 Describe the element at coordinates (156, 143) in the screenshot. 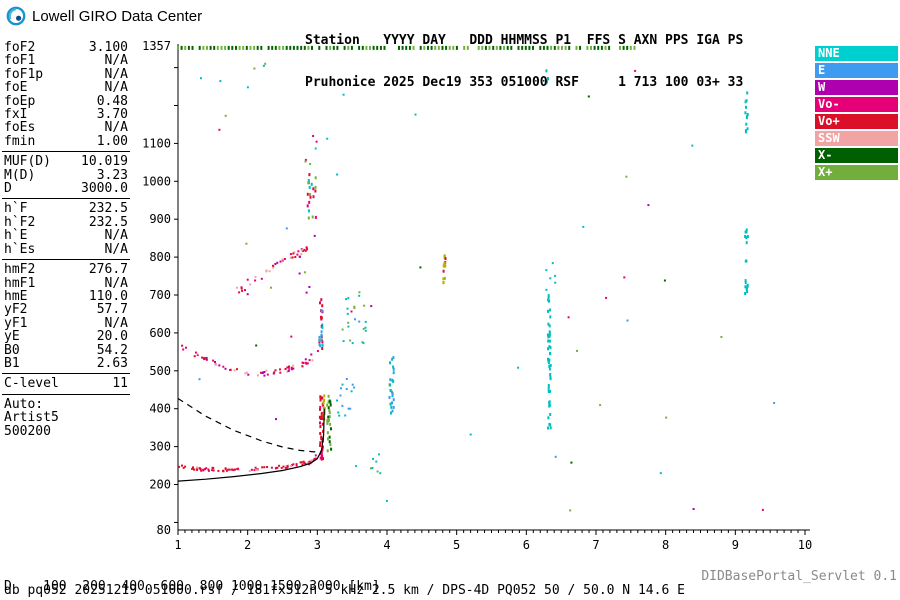

I see `svg-text: 1100` at that location.